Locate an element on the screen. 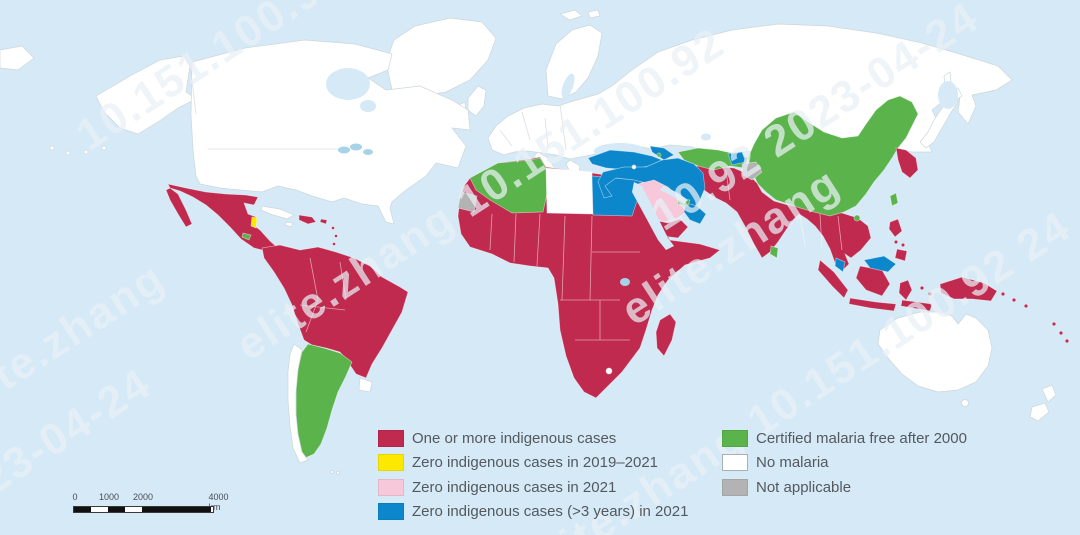 The width and height of the screenshot is (1080, 535). region-western-sahara is located at coordinates (467, 202).